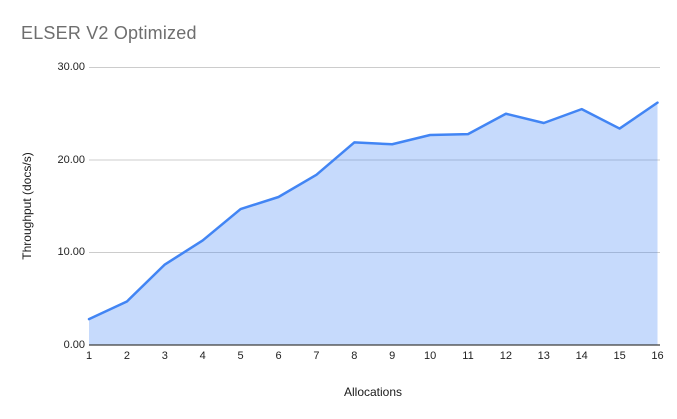 The width and height of the screenshot is (677, 419). Describe the element at coordinates (164, 356) in the screenshot. I see `x-tick-label: 3` at that location.